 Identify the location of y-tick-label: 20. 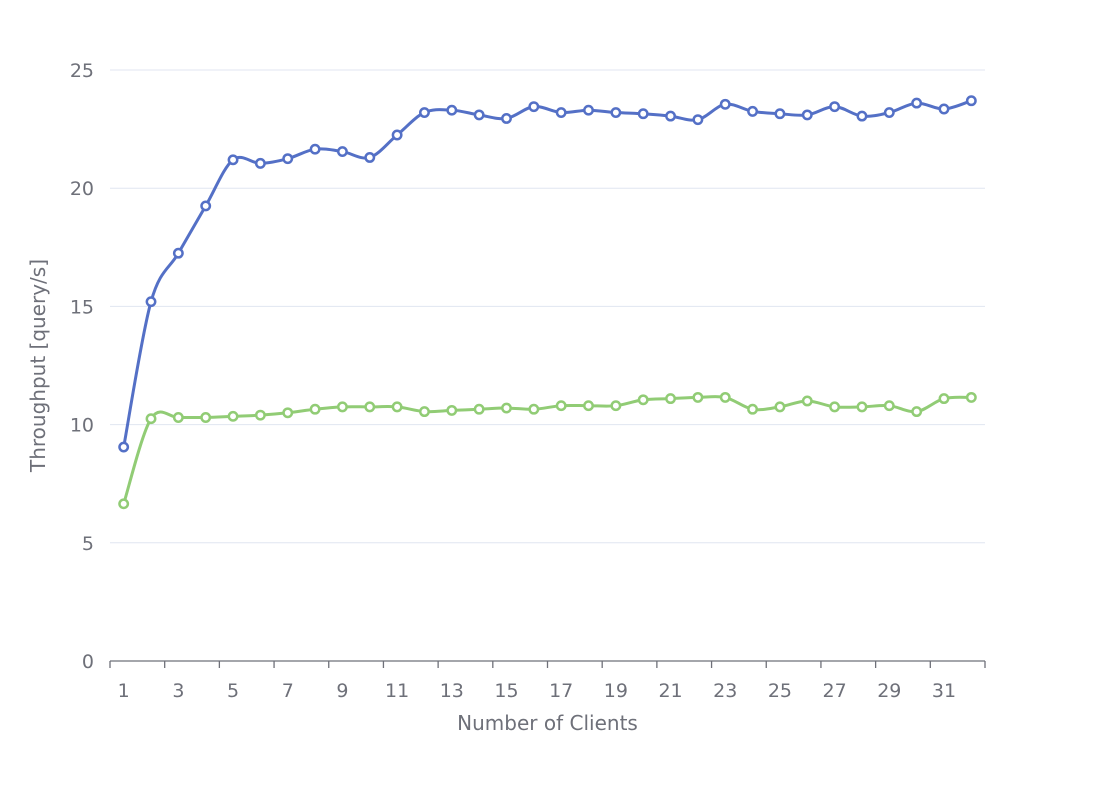
(82, 189).